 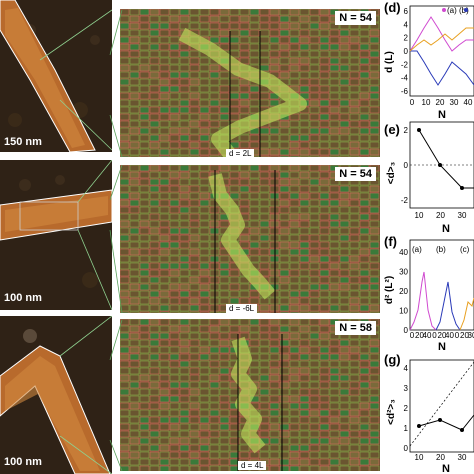 I want to click on series-line, so click(x=446, y=159).